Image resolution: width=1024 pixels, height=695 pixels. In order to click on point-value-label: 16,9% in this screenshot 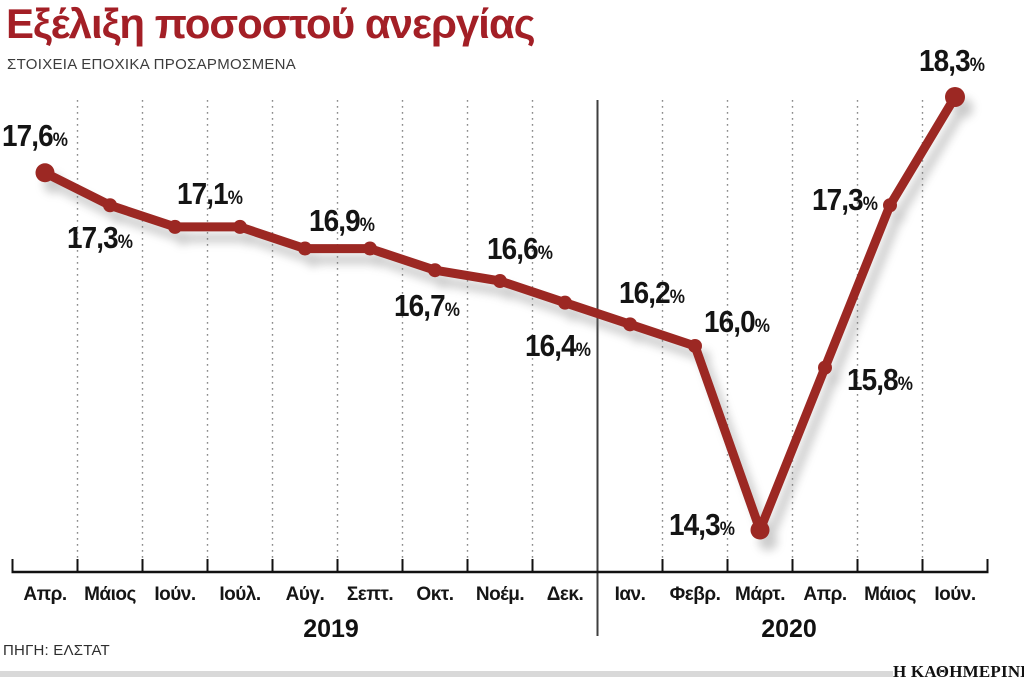, I will do `click(342, 220)`.